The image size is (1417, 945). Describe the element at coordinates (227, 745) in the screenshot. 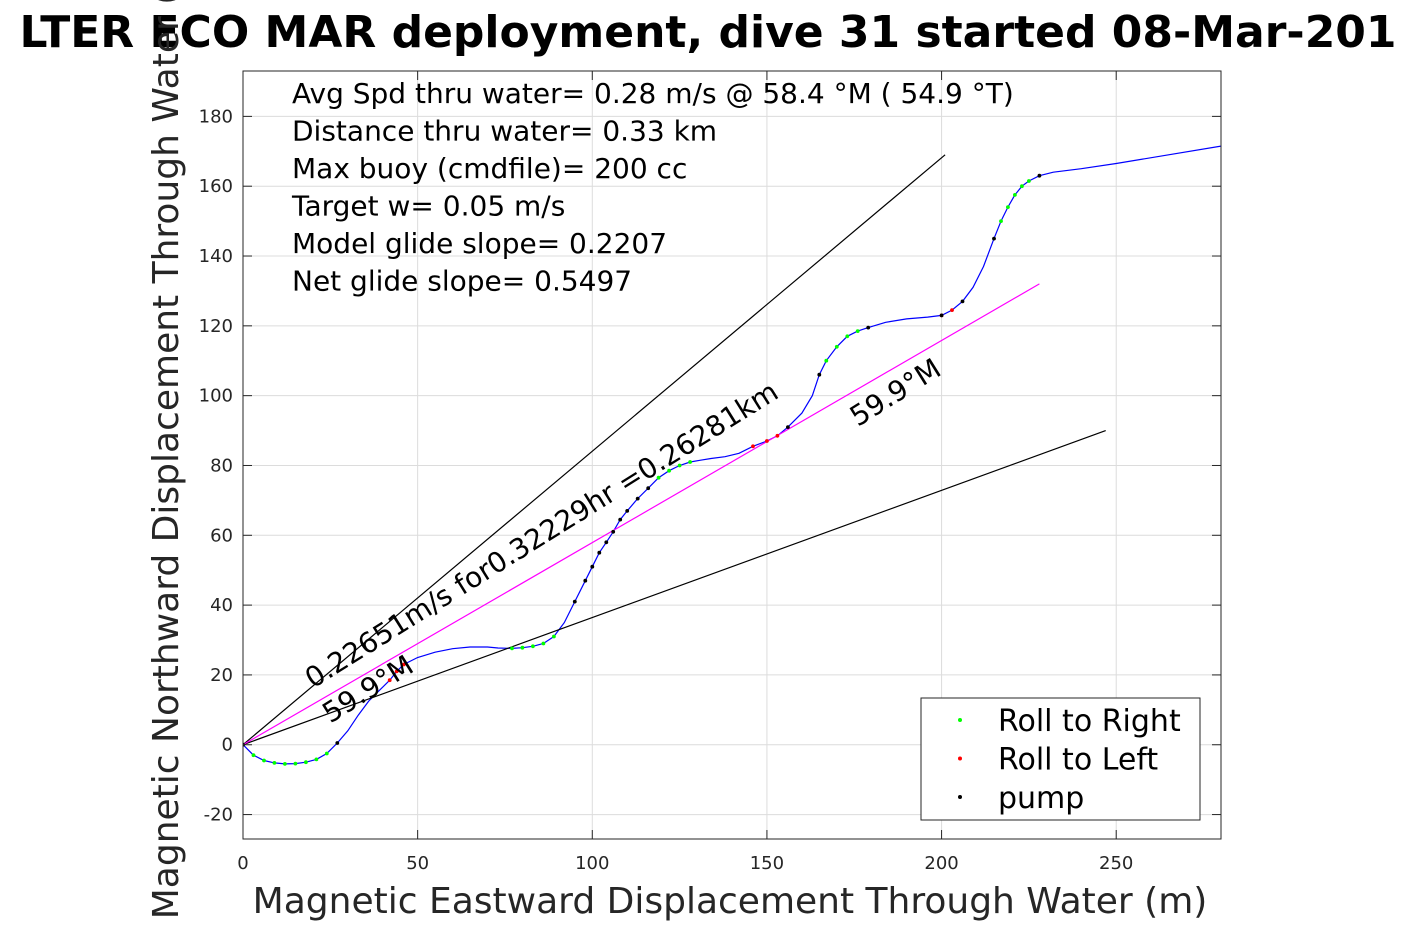

I see `y-tick-label: 0` at that location.